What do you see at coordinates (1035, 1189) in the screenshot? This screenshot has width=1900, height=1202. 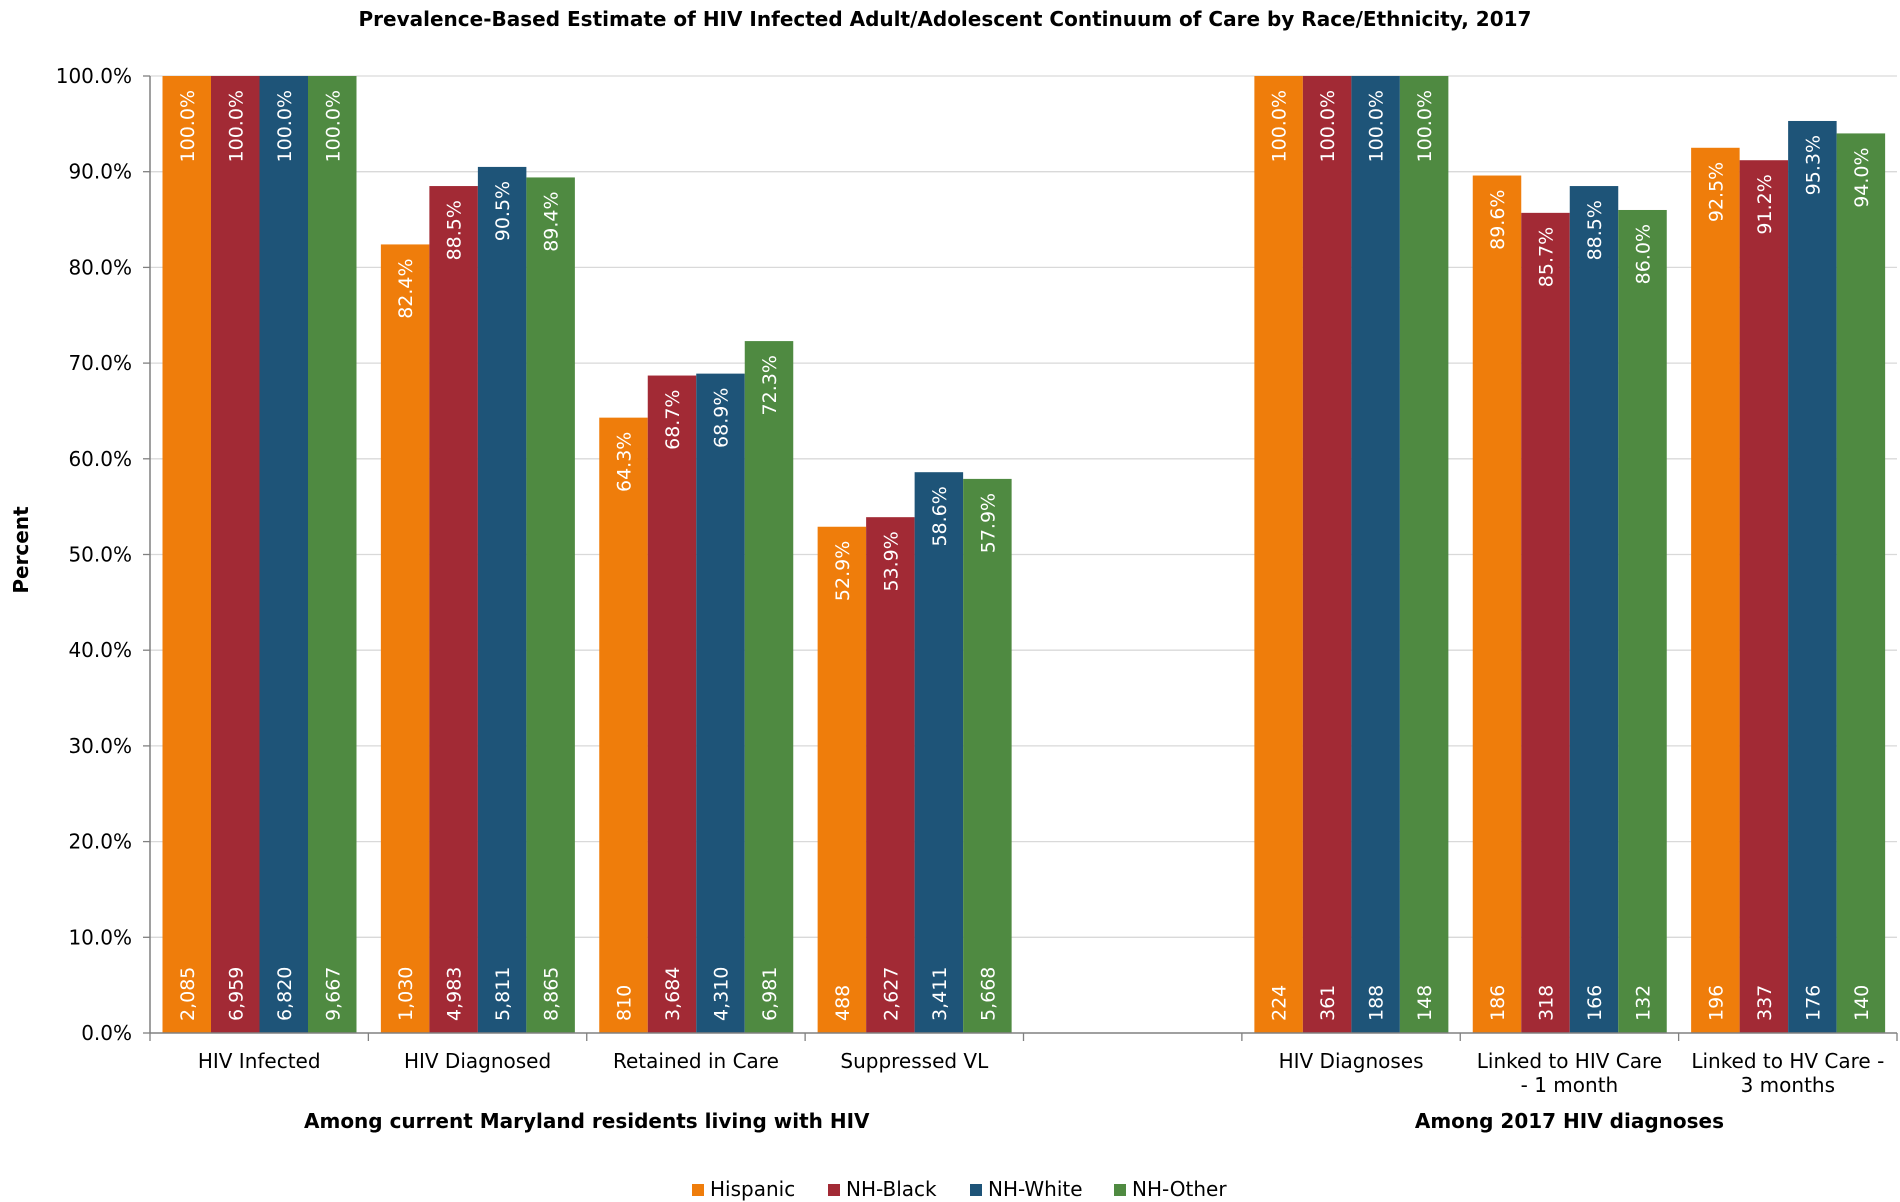 I see `legend-label-nh-white: NH-White` at bounding box center [1035, 1189].